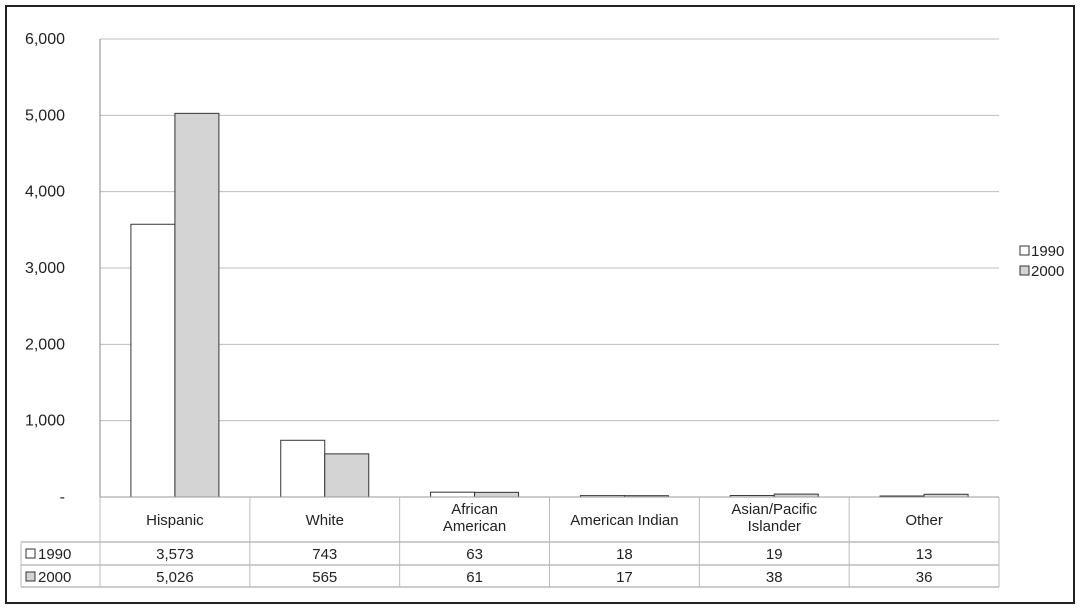 This screenshot has height=610, width=1083. I want to click on y-tick-label: 1,000, so click(45, 421).